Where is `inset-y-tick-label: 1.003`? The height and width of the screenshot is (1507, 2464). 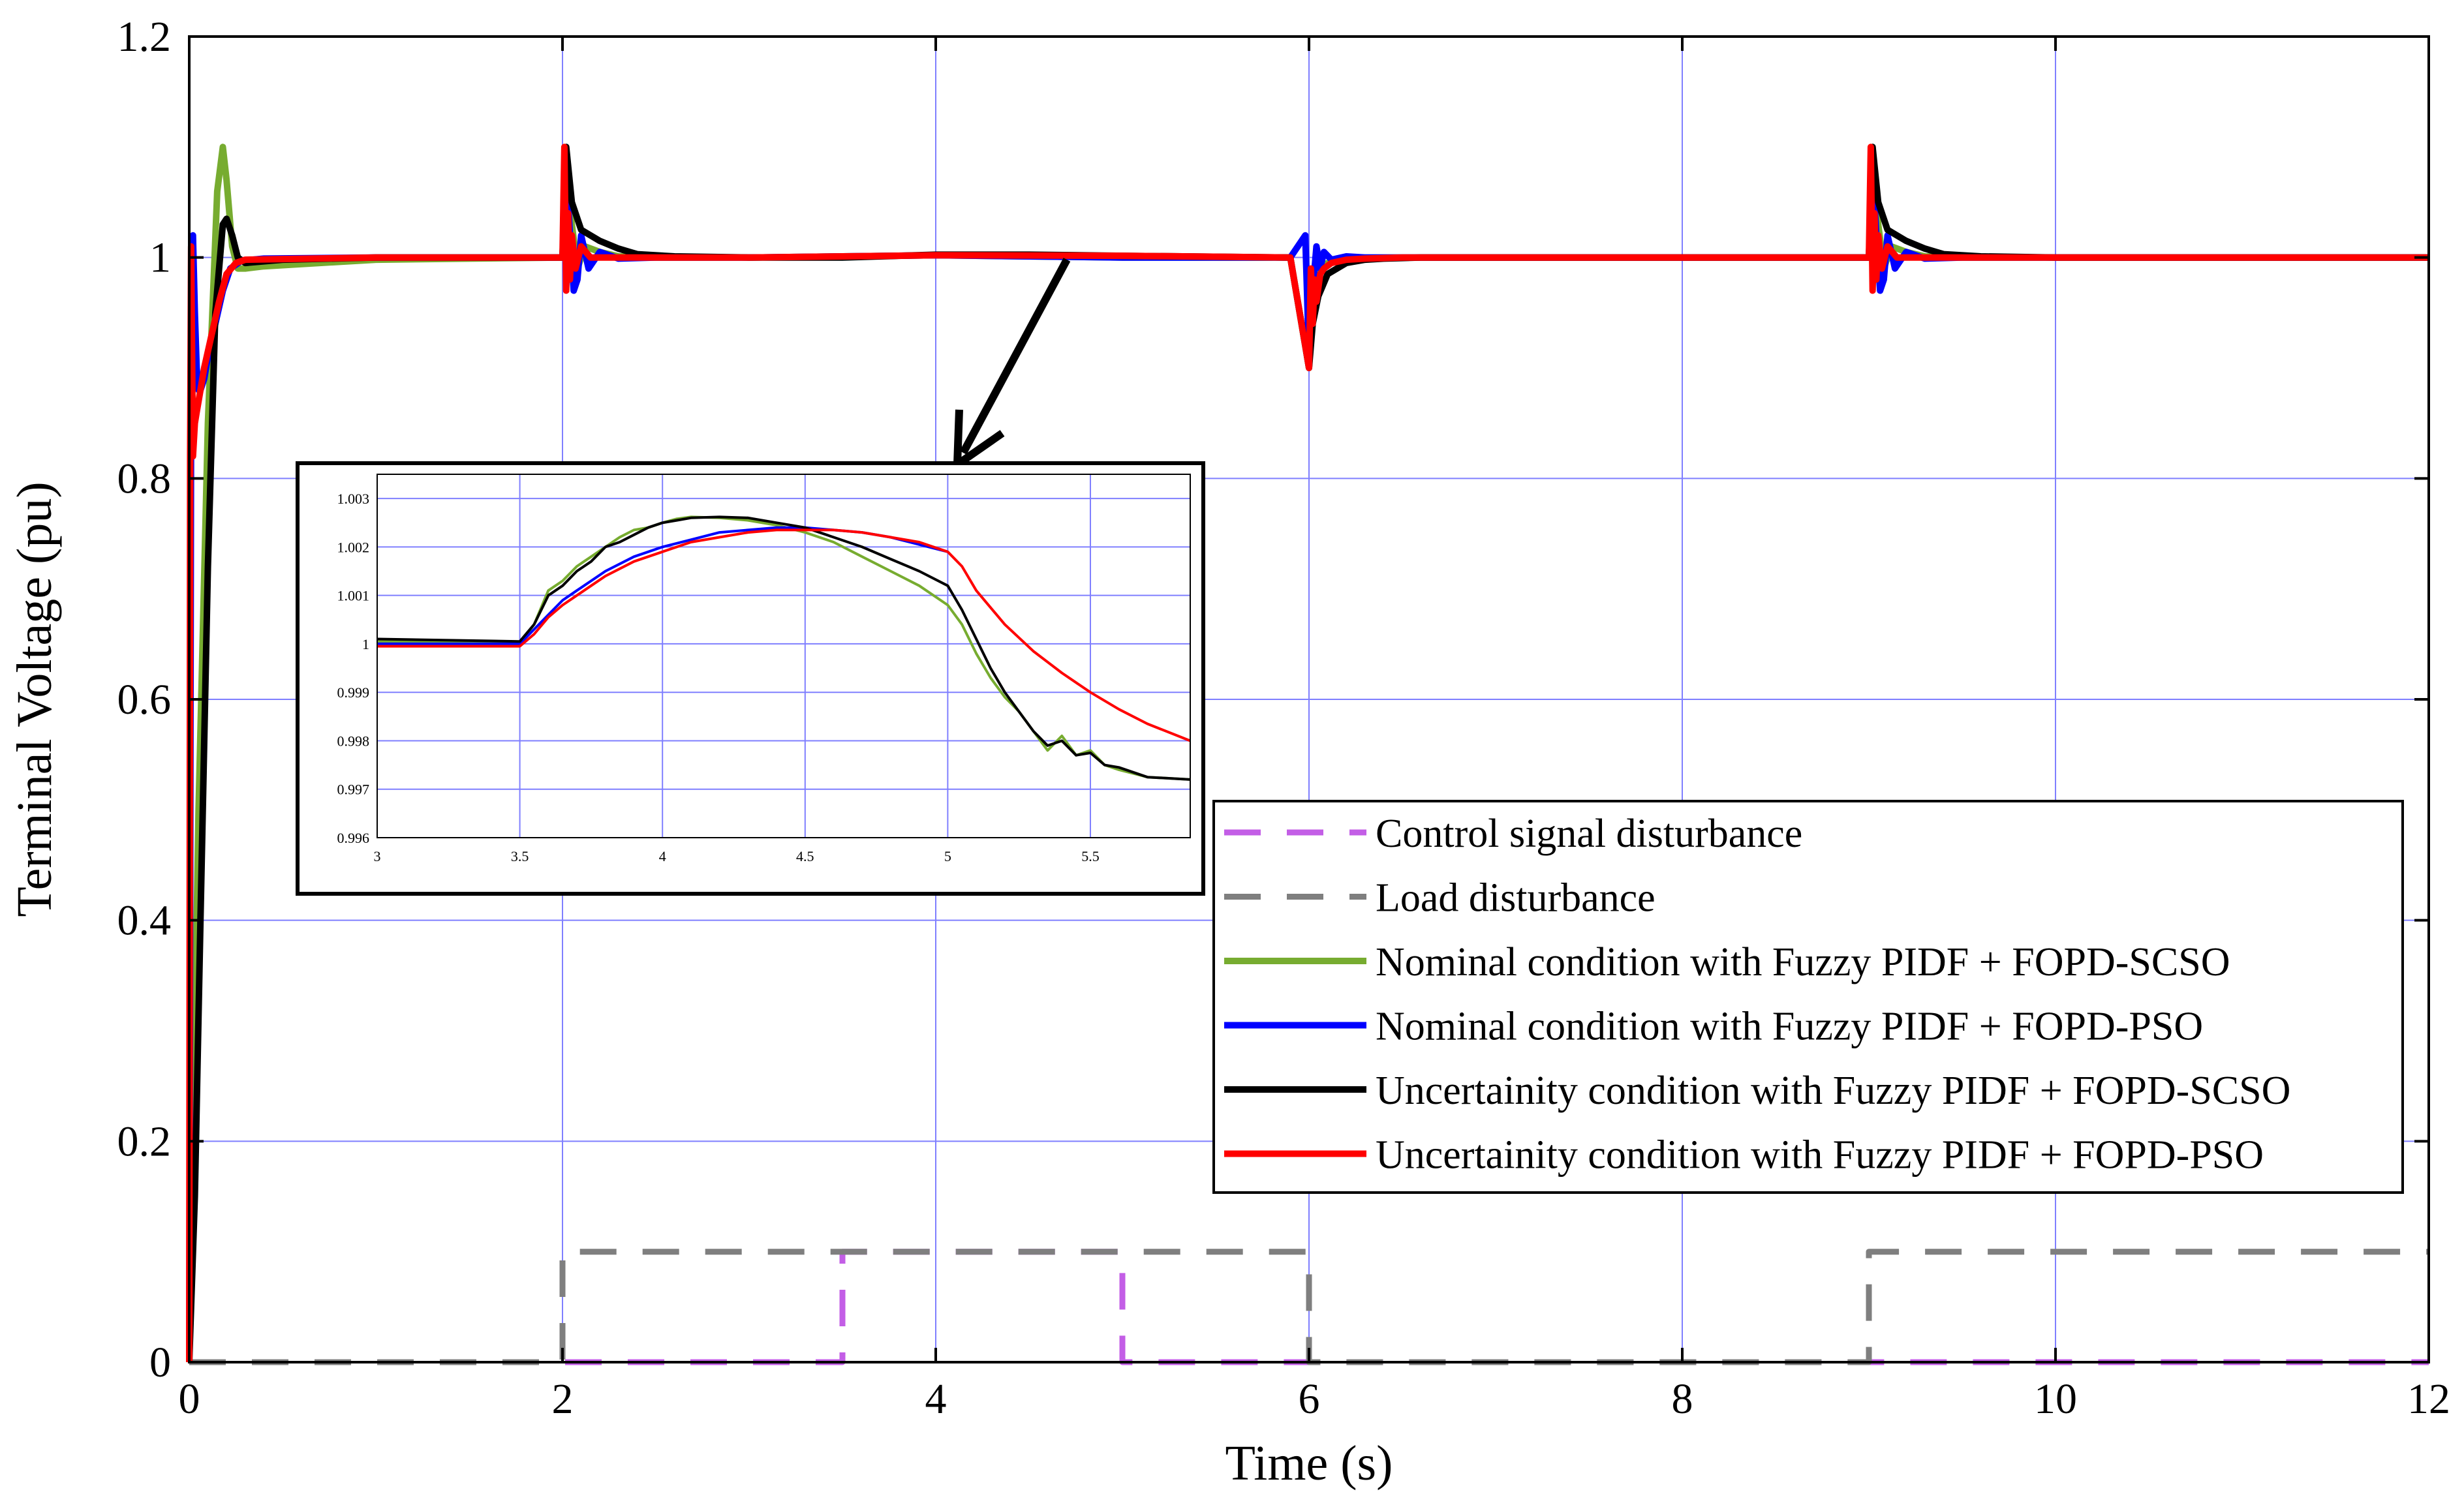 inset-y-tick-label: 1.003 is located at coordinates (354, 499).